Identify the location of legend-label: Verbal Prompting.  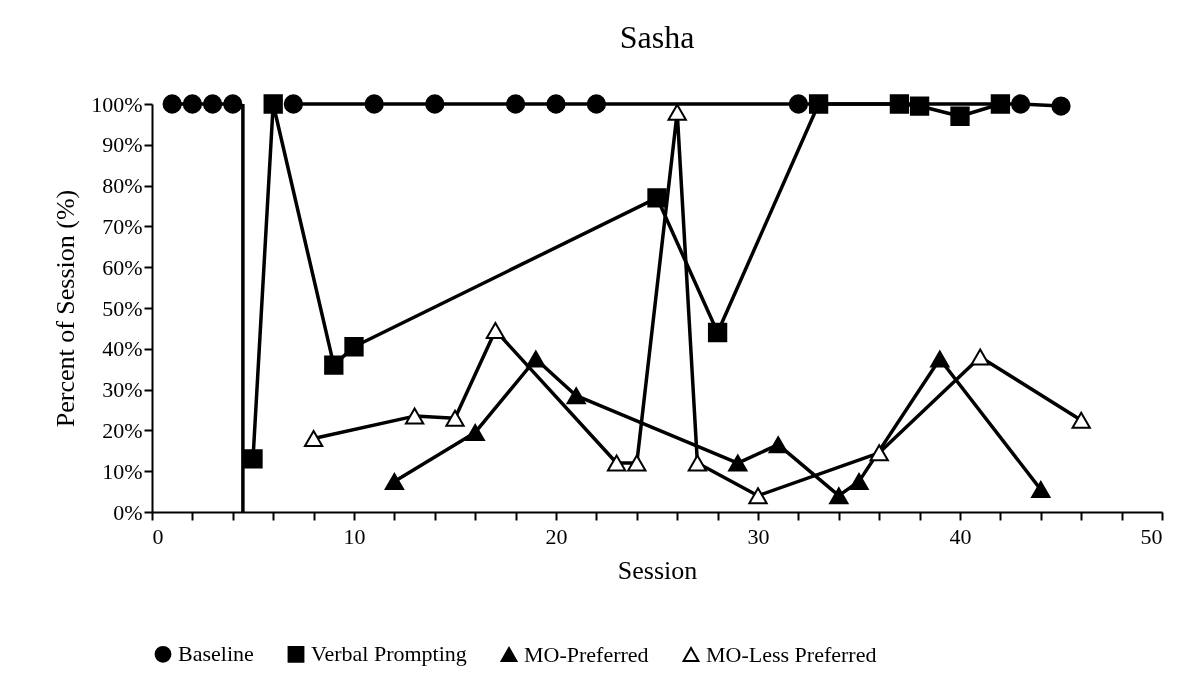
(389, 654).